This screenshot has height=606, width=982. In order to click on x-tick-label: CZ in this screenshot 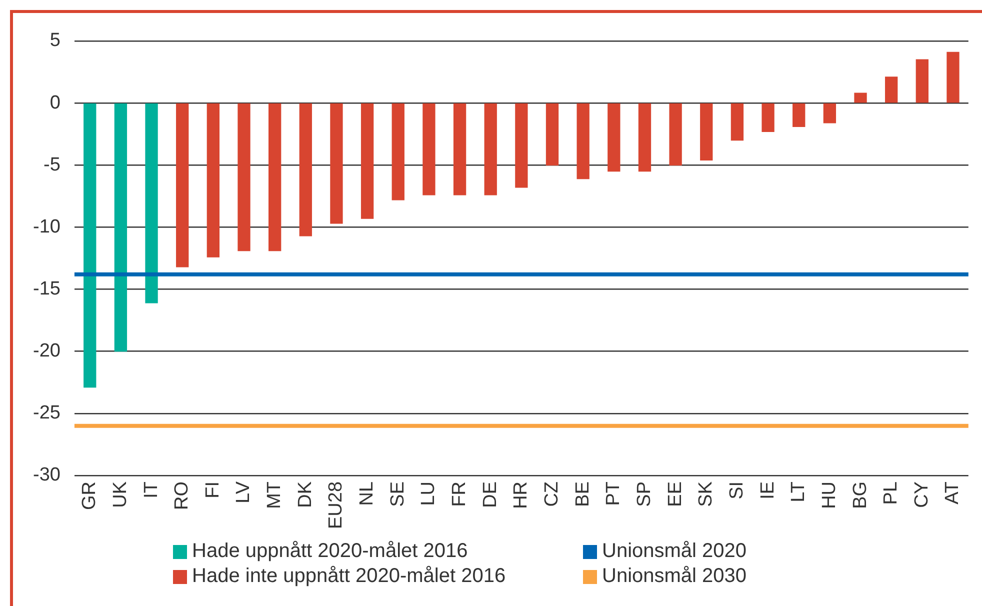, I will do `click(551, 494)`.